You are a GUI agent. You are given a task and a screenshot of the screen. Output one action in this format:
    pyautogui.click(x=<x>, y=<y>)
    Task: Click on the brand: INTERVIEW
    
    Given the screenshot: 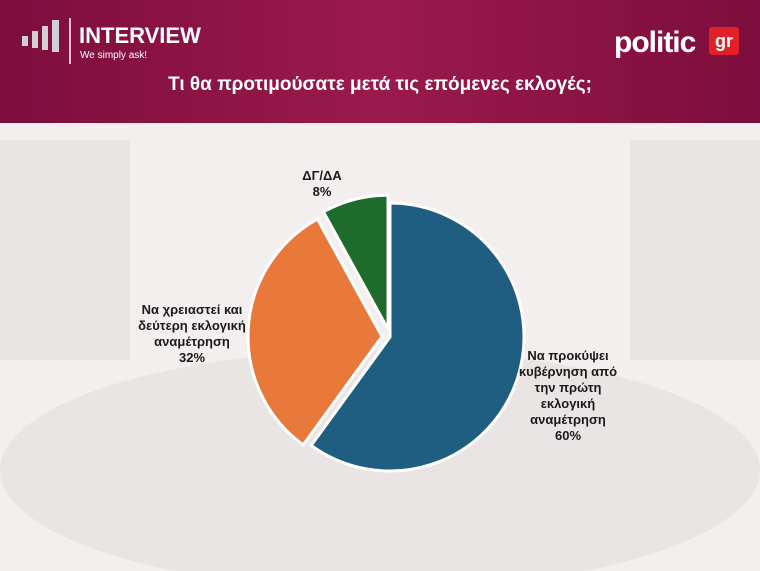 What is the action you would take?
    pyautogui.click(x=140, y=35)
    